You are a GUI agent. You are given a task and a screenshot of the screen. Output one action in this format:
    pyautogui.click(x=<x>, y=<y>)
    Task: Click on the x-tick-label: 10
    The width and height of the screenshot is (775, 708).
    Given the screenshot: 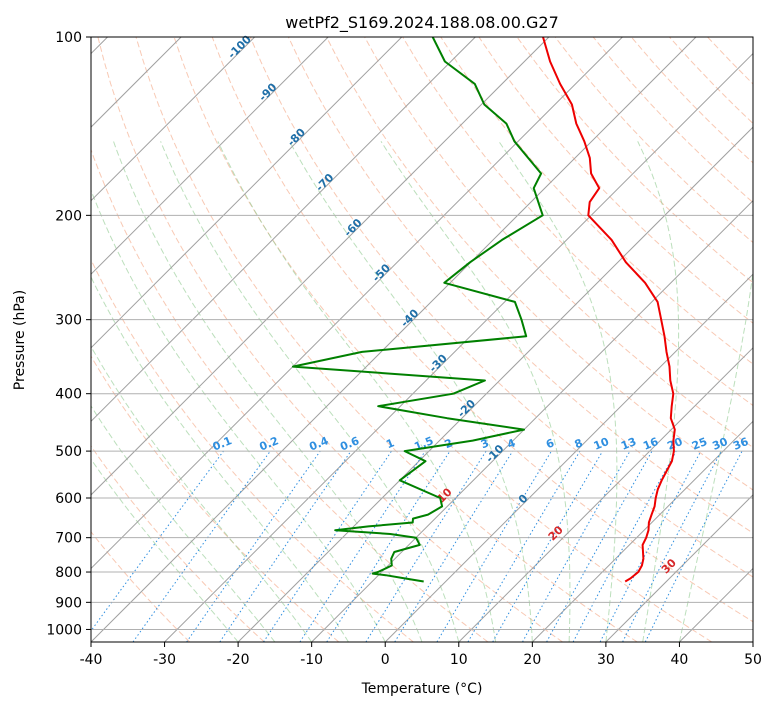 What is the action you would take?
    pyautogui.click(x=459, y=660)
    